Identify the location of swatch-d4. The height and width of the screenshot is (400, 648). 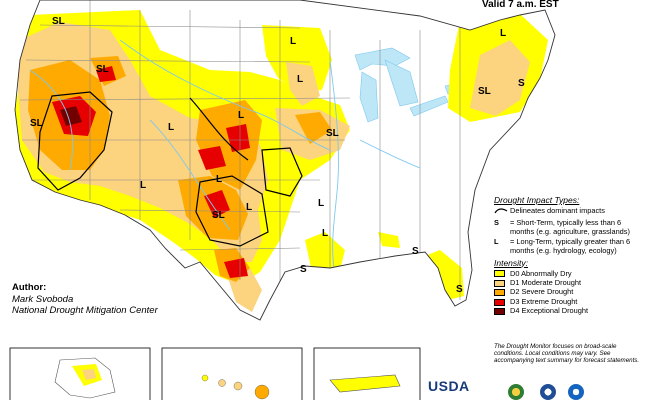
(499, 311).